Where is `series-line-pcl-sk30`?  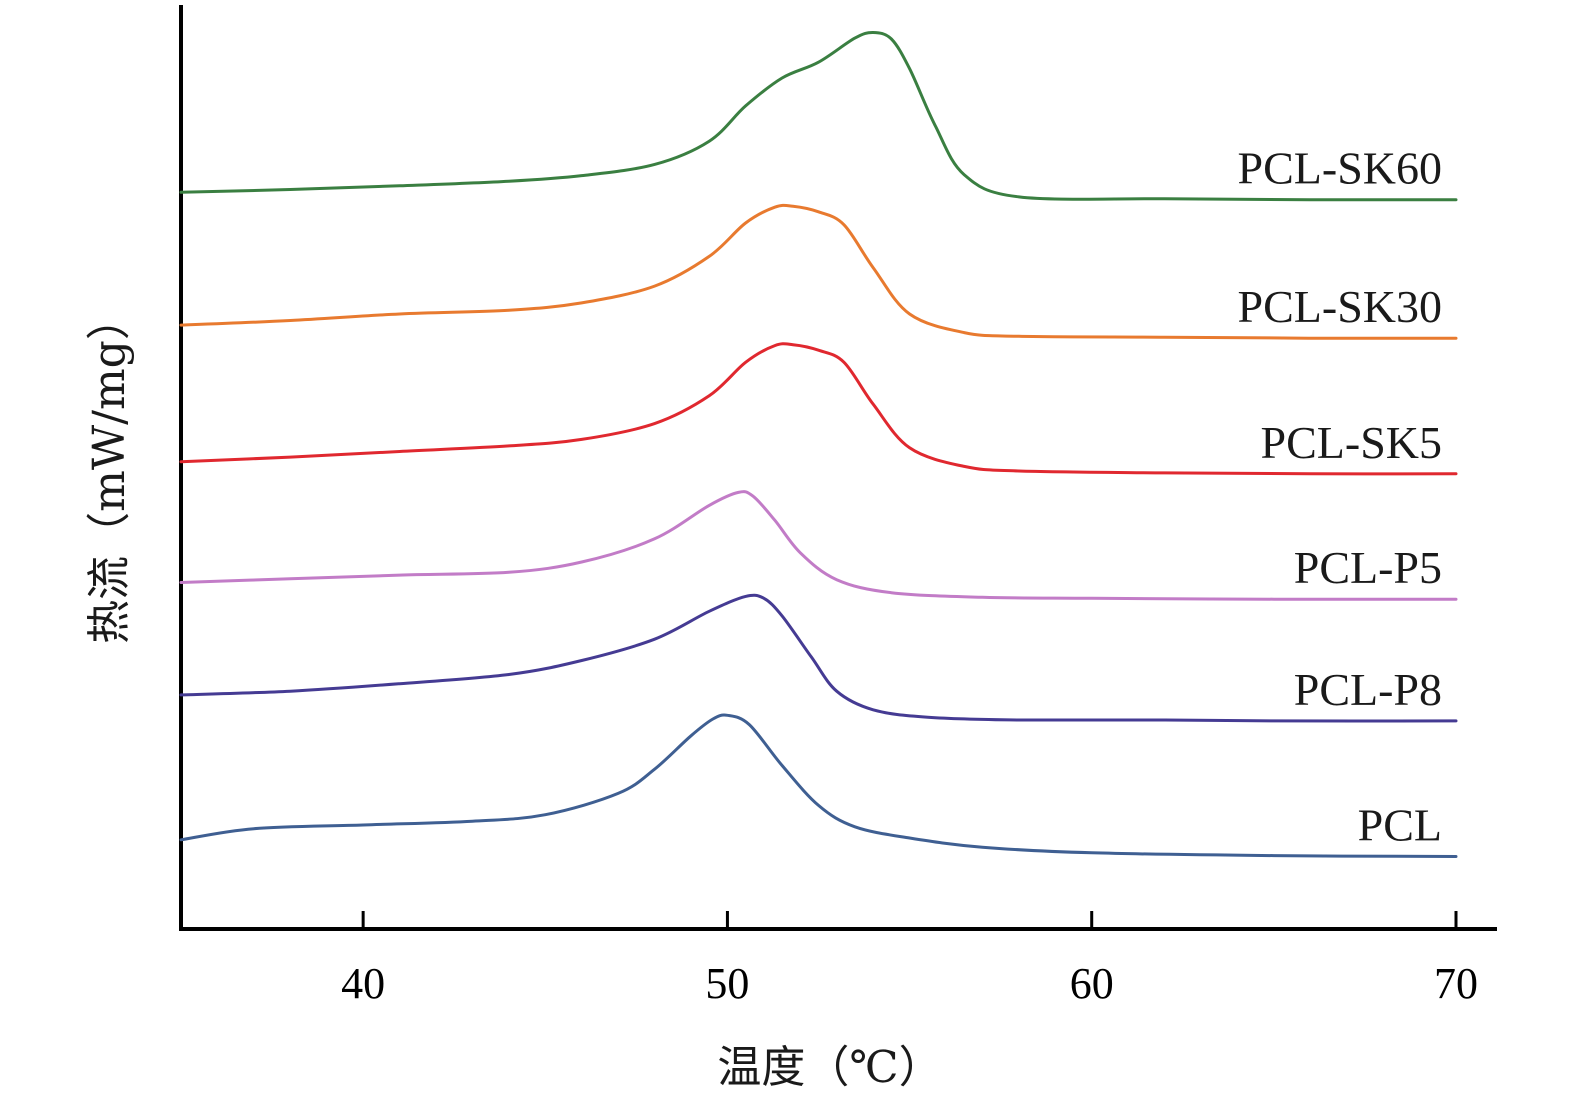 series-line-pcl-sk30 is located at coordinates (818, 271).